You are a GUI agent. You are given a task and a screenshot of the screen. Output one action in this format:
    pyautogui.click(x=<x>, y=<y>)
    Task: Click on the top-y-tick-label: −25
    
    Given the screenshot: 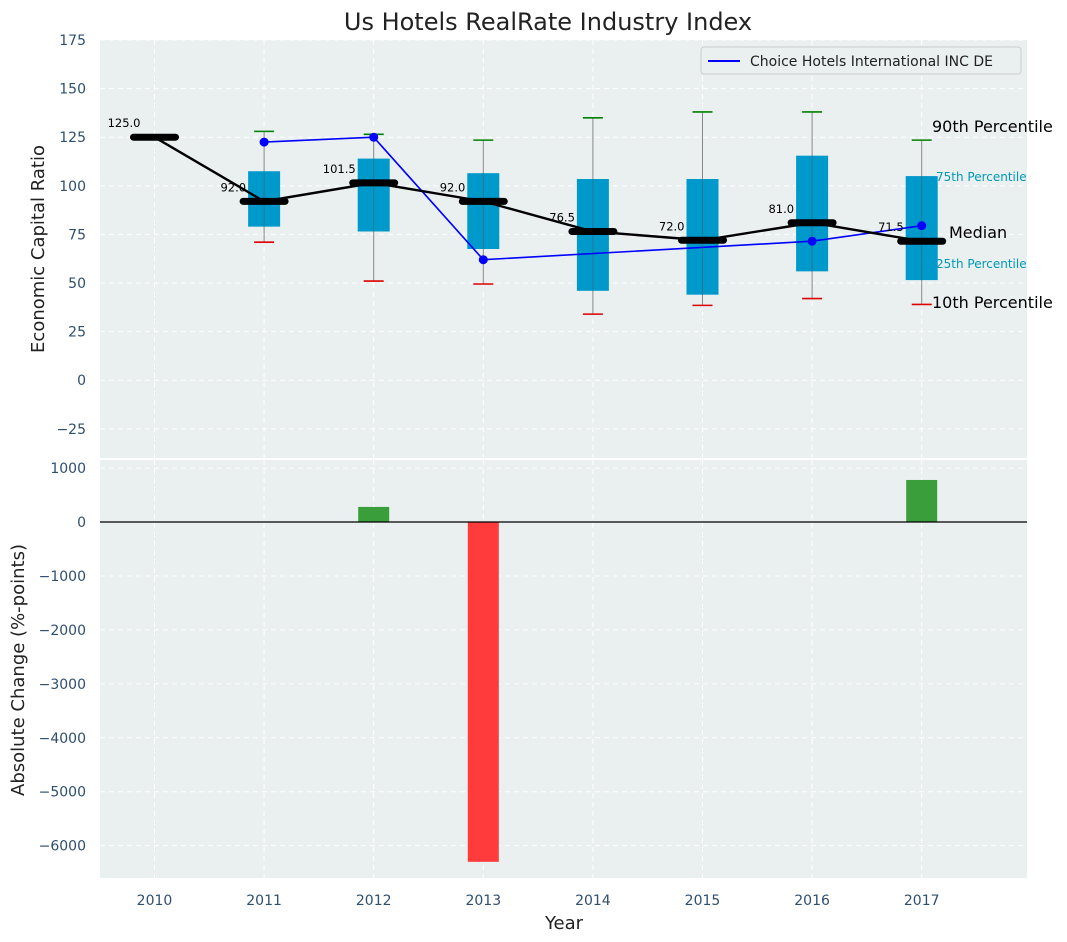 What is the action you would take?
    pyautogui.click(x=71, y=430)
    